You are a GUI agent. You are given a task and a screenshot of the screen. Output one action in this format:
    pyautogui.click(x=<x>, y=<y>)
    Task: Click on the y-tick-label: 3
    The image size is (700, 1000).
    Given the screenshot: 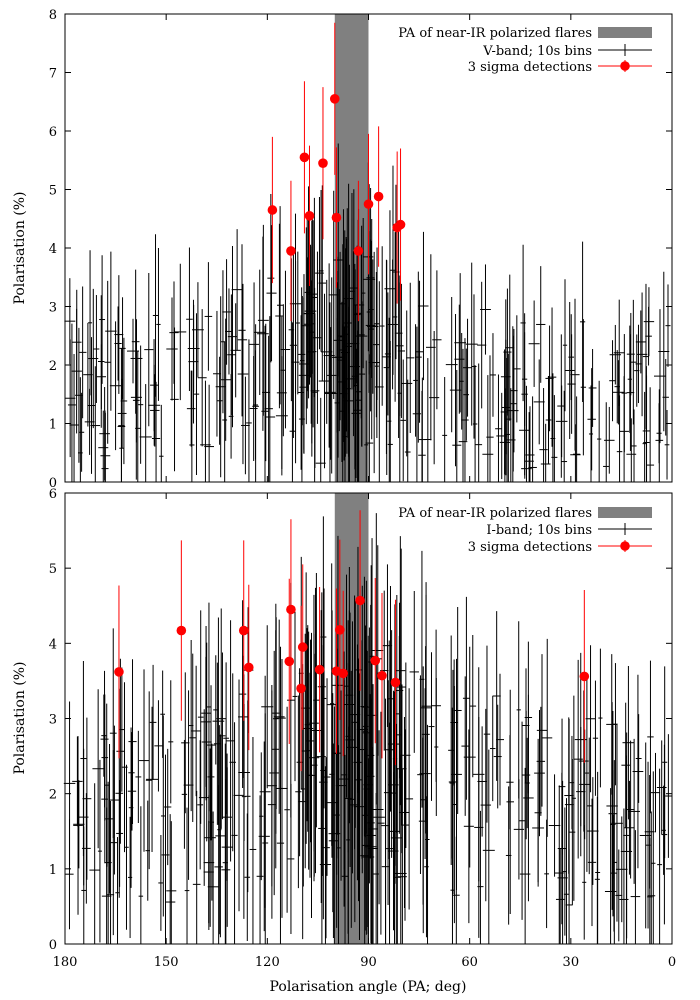 What is the action you would take?
    pyautogui.click(x=53, y=720)
    